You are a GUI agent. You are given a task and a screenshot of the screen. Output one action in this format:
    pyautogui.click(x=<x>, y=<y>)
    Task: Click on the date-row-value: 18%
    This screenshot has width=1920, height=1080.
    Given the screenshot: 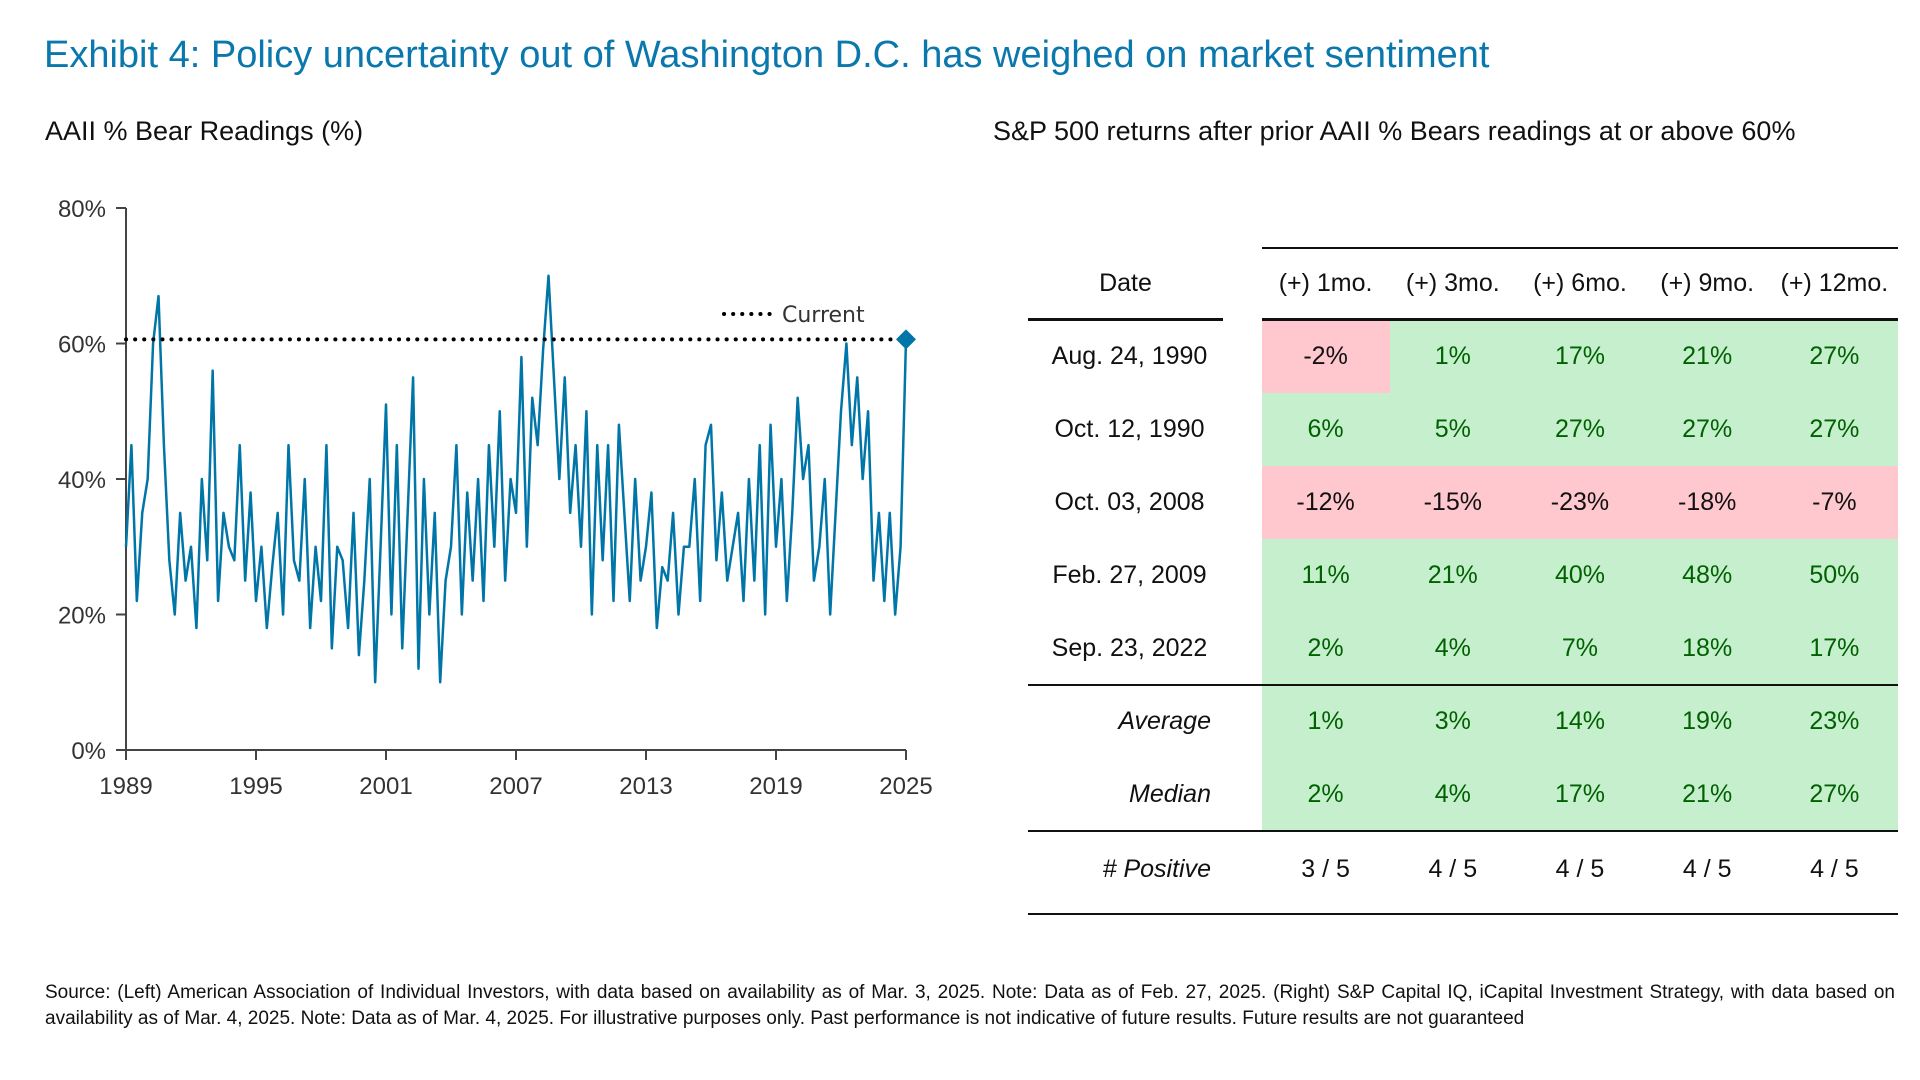 What is the action you would take?
    pyautogui.click(x=1707, y=648)
    